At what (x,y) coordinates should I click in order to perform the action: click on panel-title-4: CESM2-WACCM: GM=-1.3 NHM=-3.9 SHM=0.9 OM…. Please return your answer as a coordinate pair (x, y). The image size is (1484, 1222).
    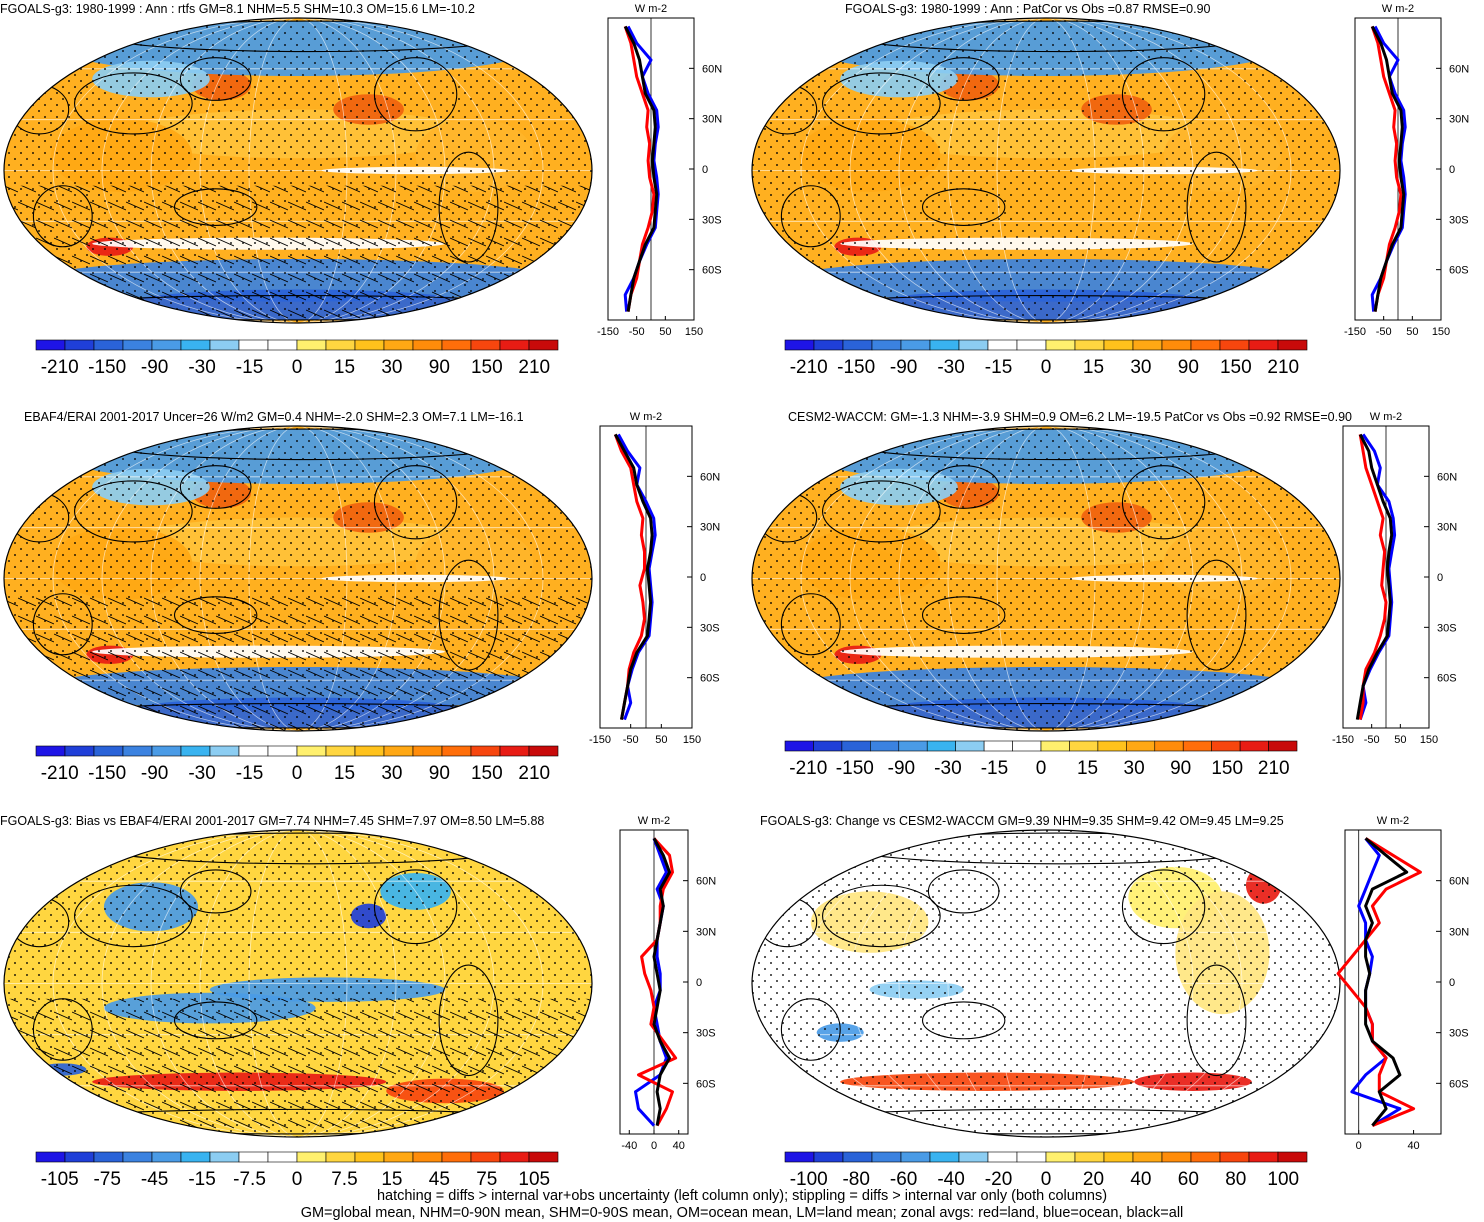
    Looking at the image, I should click on (1070, 417).